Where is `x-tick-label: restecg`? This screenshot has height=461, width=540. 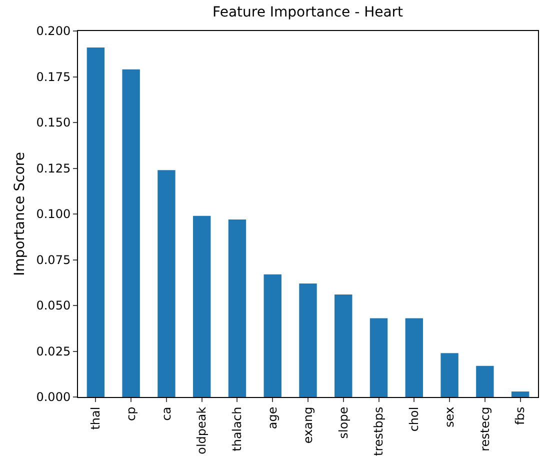 x-tick-label: restecg is located at coordinates (485, 429).